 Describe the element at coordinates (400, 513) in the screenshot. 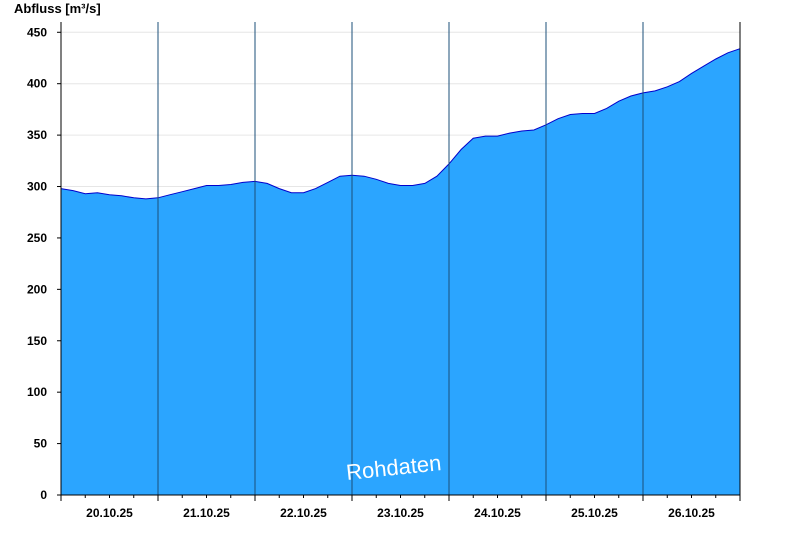

I see `x-tick-label: 23.10.25` at that location.